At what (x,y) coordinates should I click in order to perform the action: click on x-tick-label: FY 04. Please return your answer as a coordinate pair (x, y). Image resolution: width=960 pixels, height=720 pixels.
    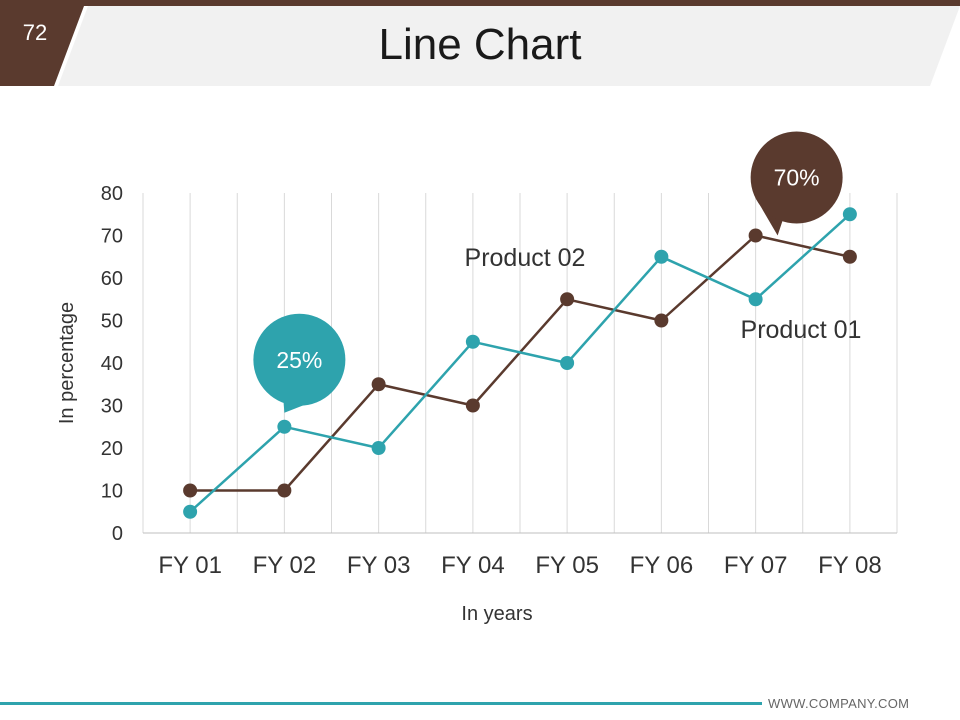
    Looking at the image, I should click on (473, 565).